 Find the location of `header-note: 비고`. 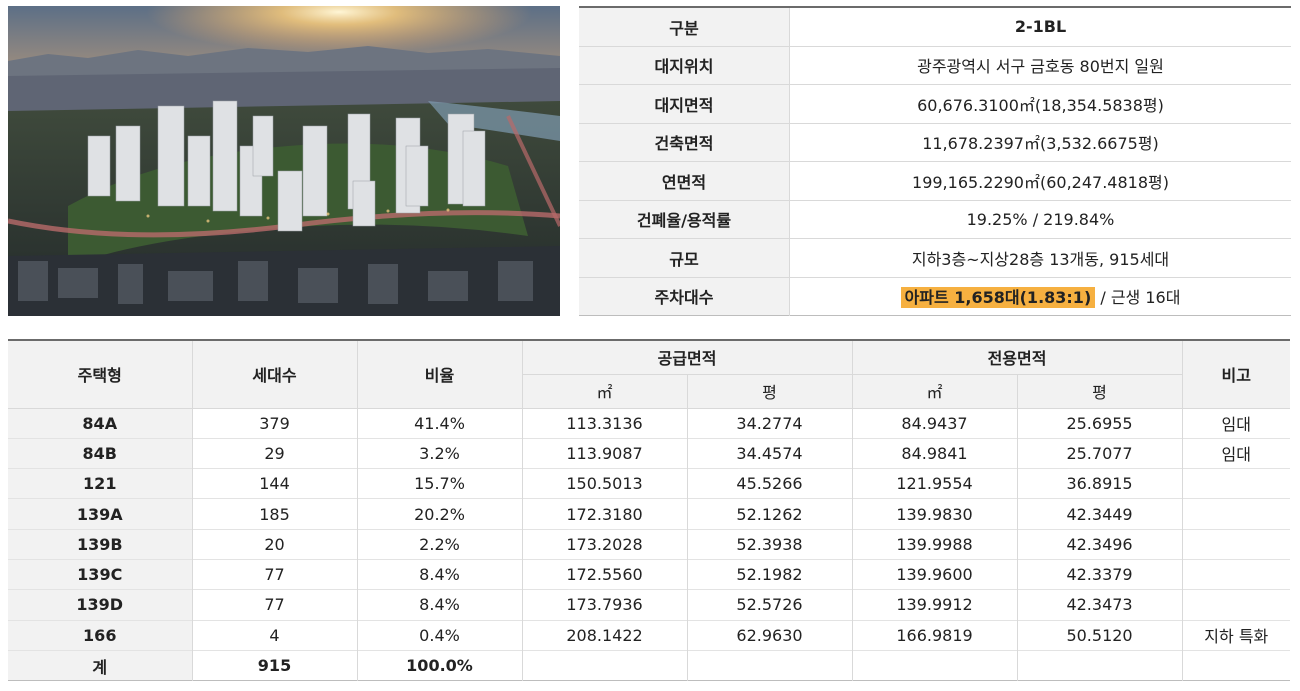

header-note: 비고 is located at coordinates (1236, 374).